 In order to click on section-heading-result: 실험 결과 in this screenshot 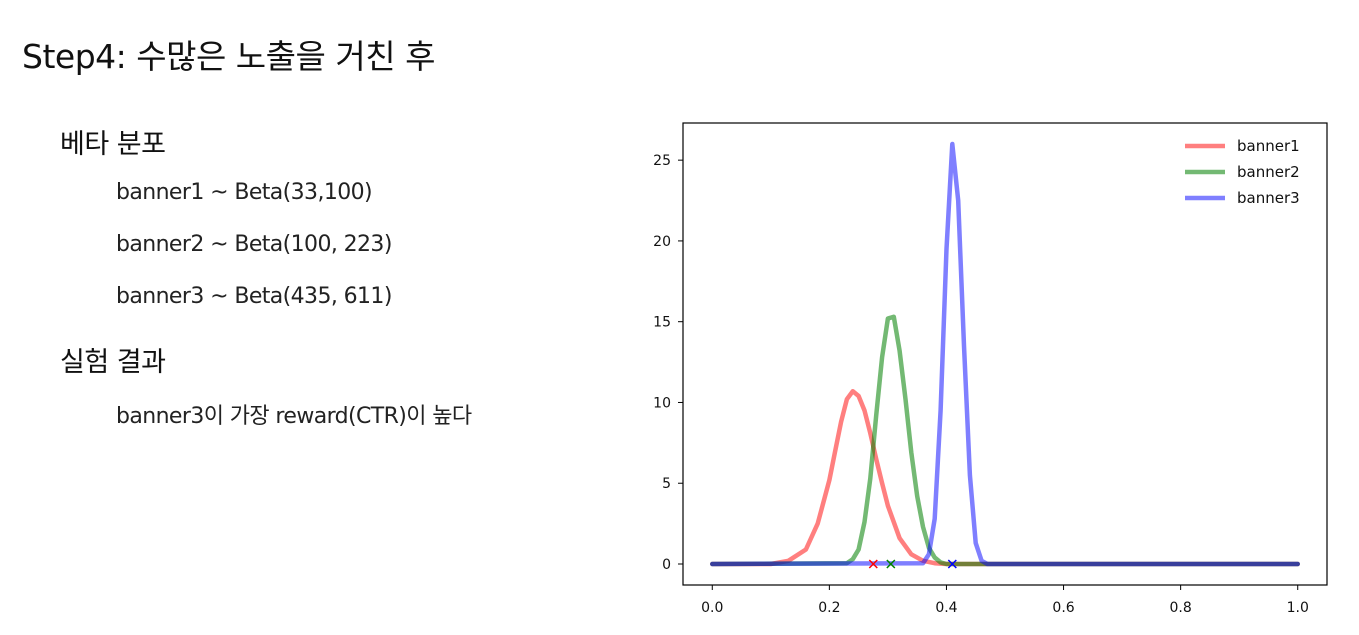, I will do `click(113, 362)`.